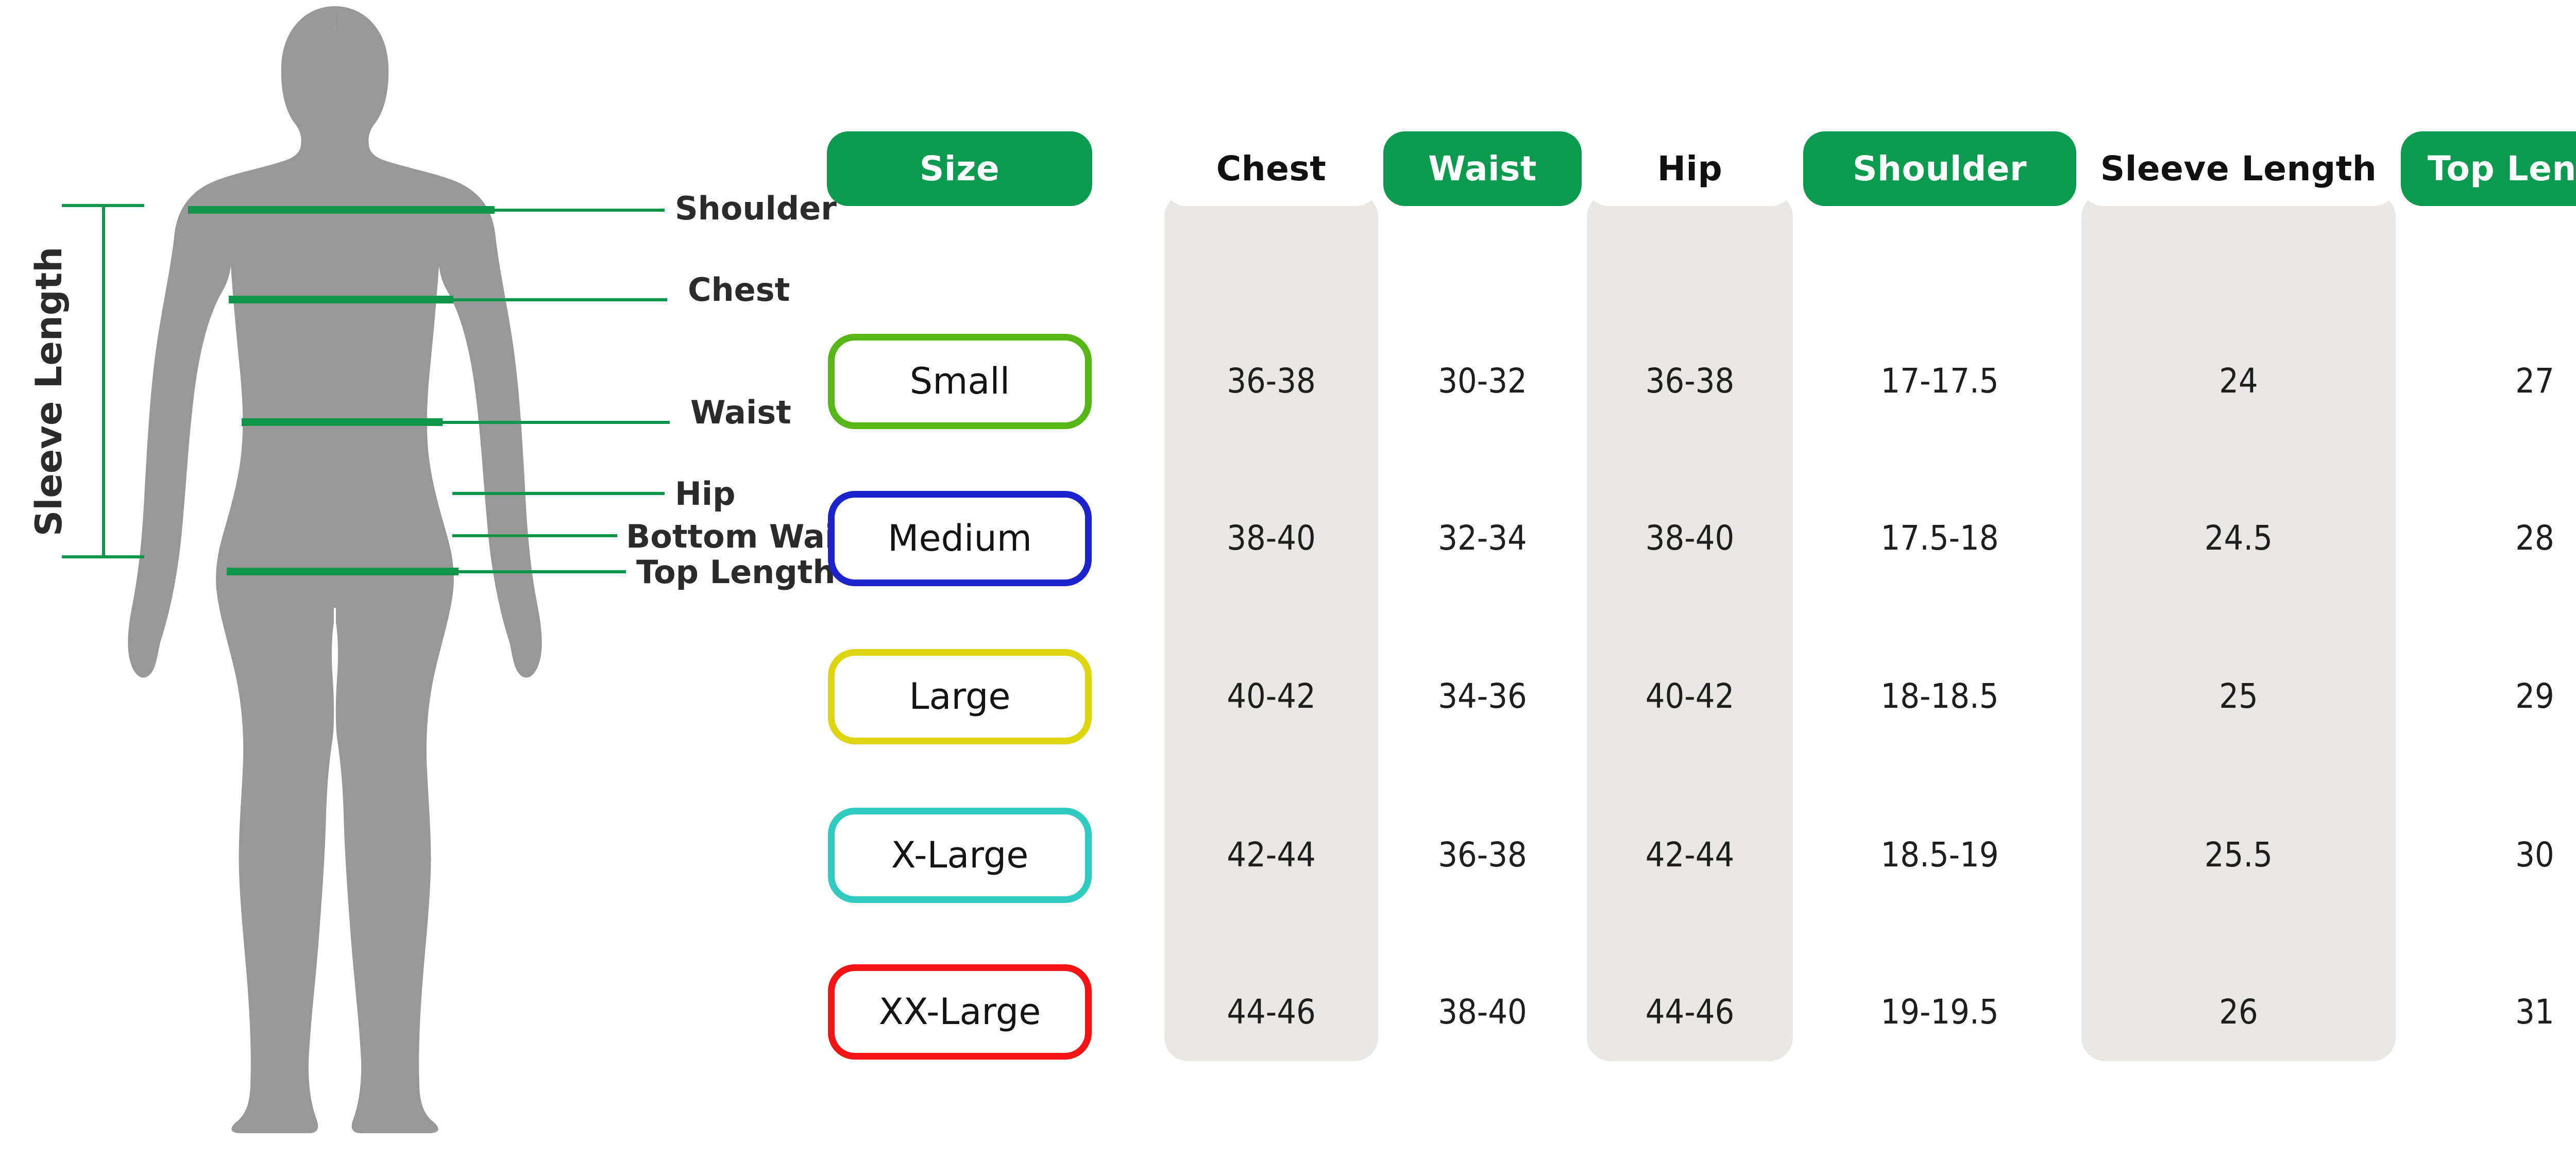 The image size is (2576, 1159). Describe the element at coordinates (1482, 168) in the screenshot. I see `header-waist: Waist` at that location.